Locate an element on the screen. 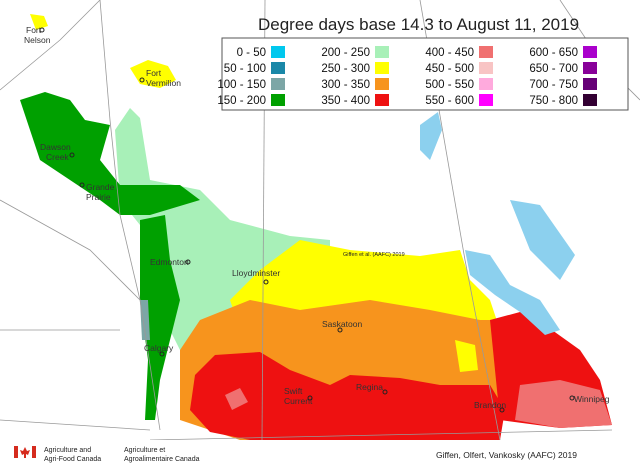  city-label: Winnipeg is located at coordinates (592, 399).